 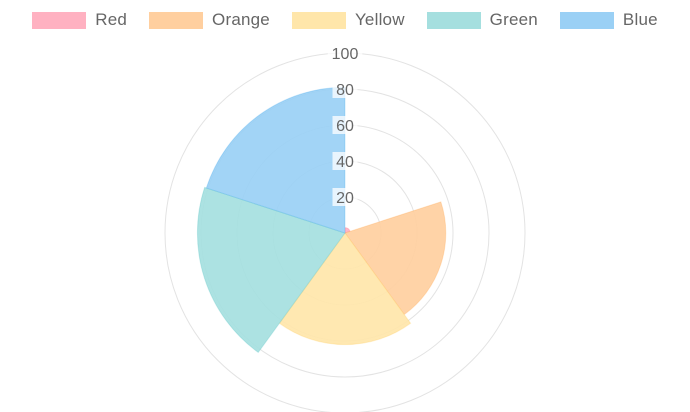 What do you see at coordinates (348, 20) in the screenshot?
I see `legend-item-yellow: Yellow` at bounding box center [348, 20].